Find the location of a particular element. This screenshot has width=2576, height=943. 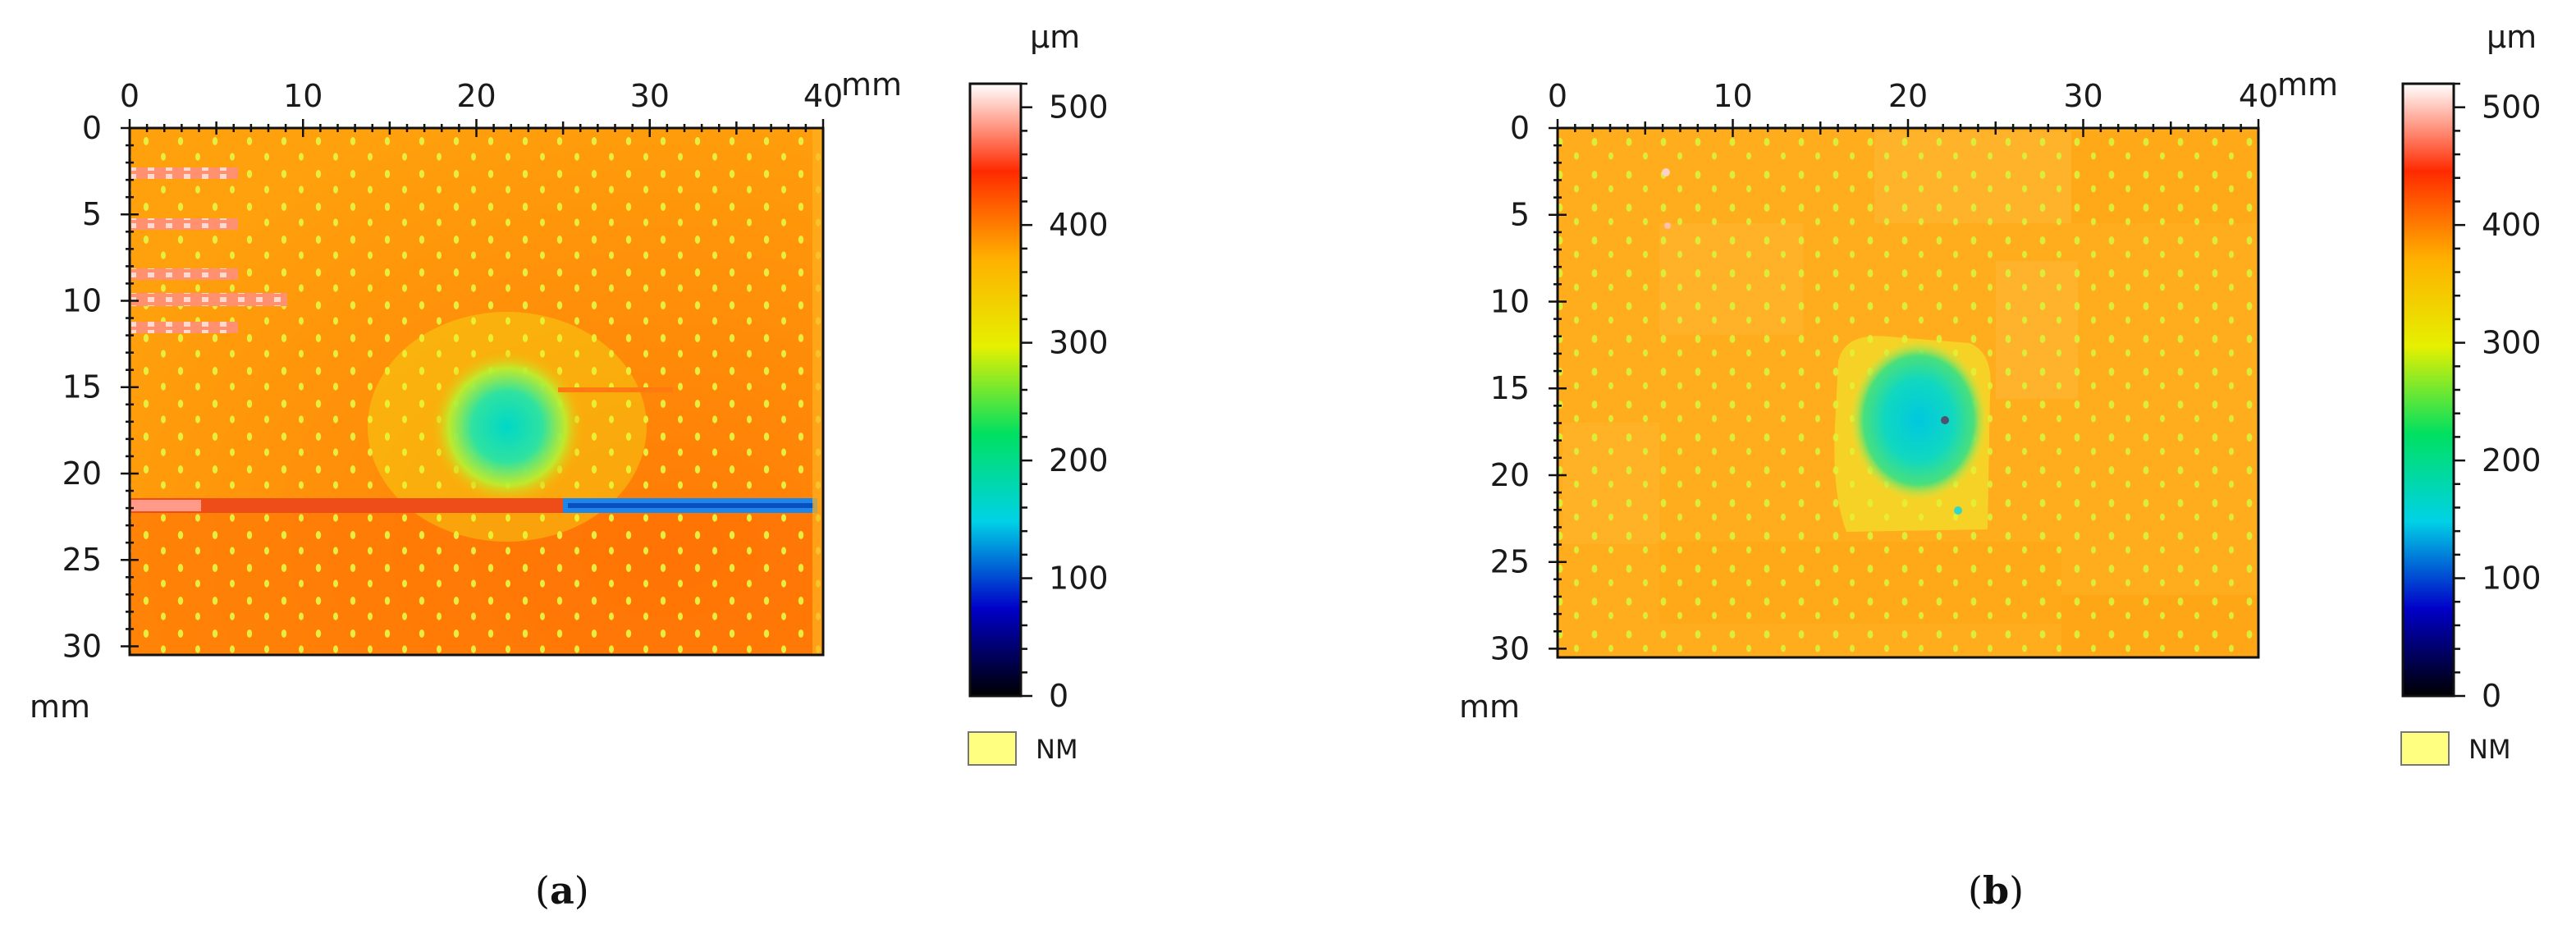

colorbar-tick-label-b: 0 is located at coordinates (2491, 696).